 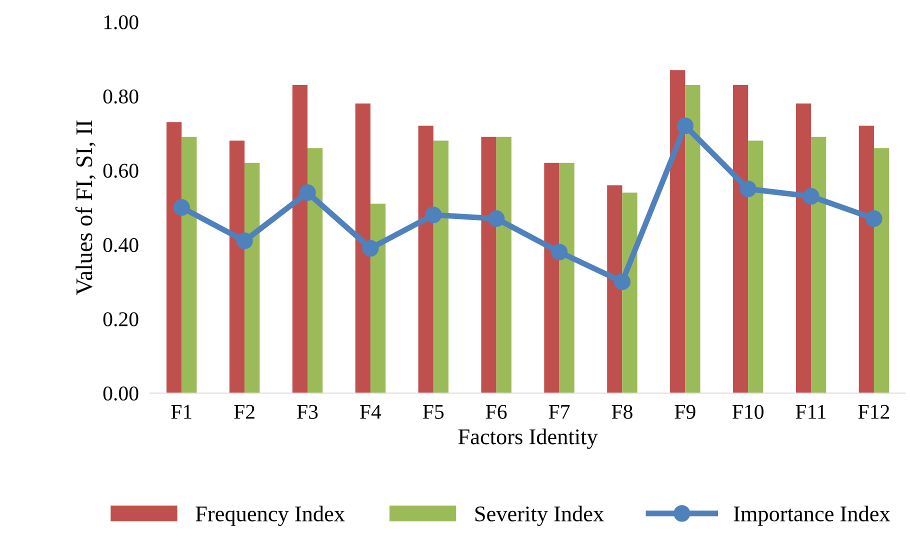 I want to click on x-tick-label: F6, so click(x=496, y=411).